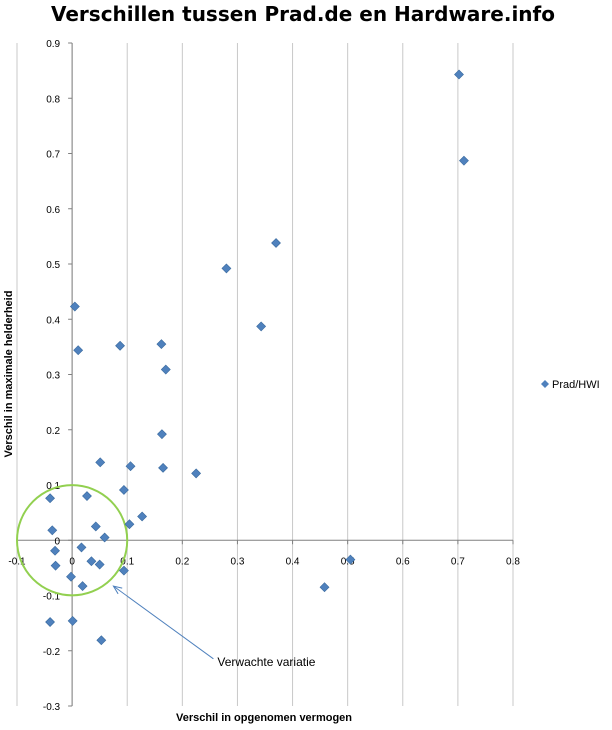 The image size is (612, 730). What do you see at coordinates (117, 590) in the screenshot?
I see `annotation-arrow-head` at bounding box center [117, 590].